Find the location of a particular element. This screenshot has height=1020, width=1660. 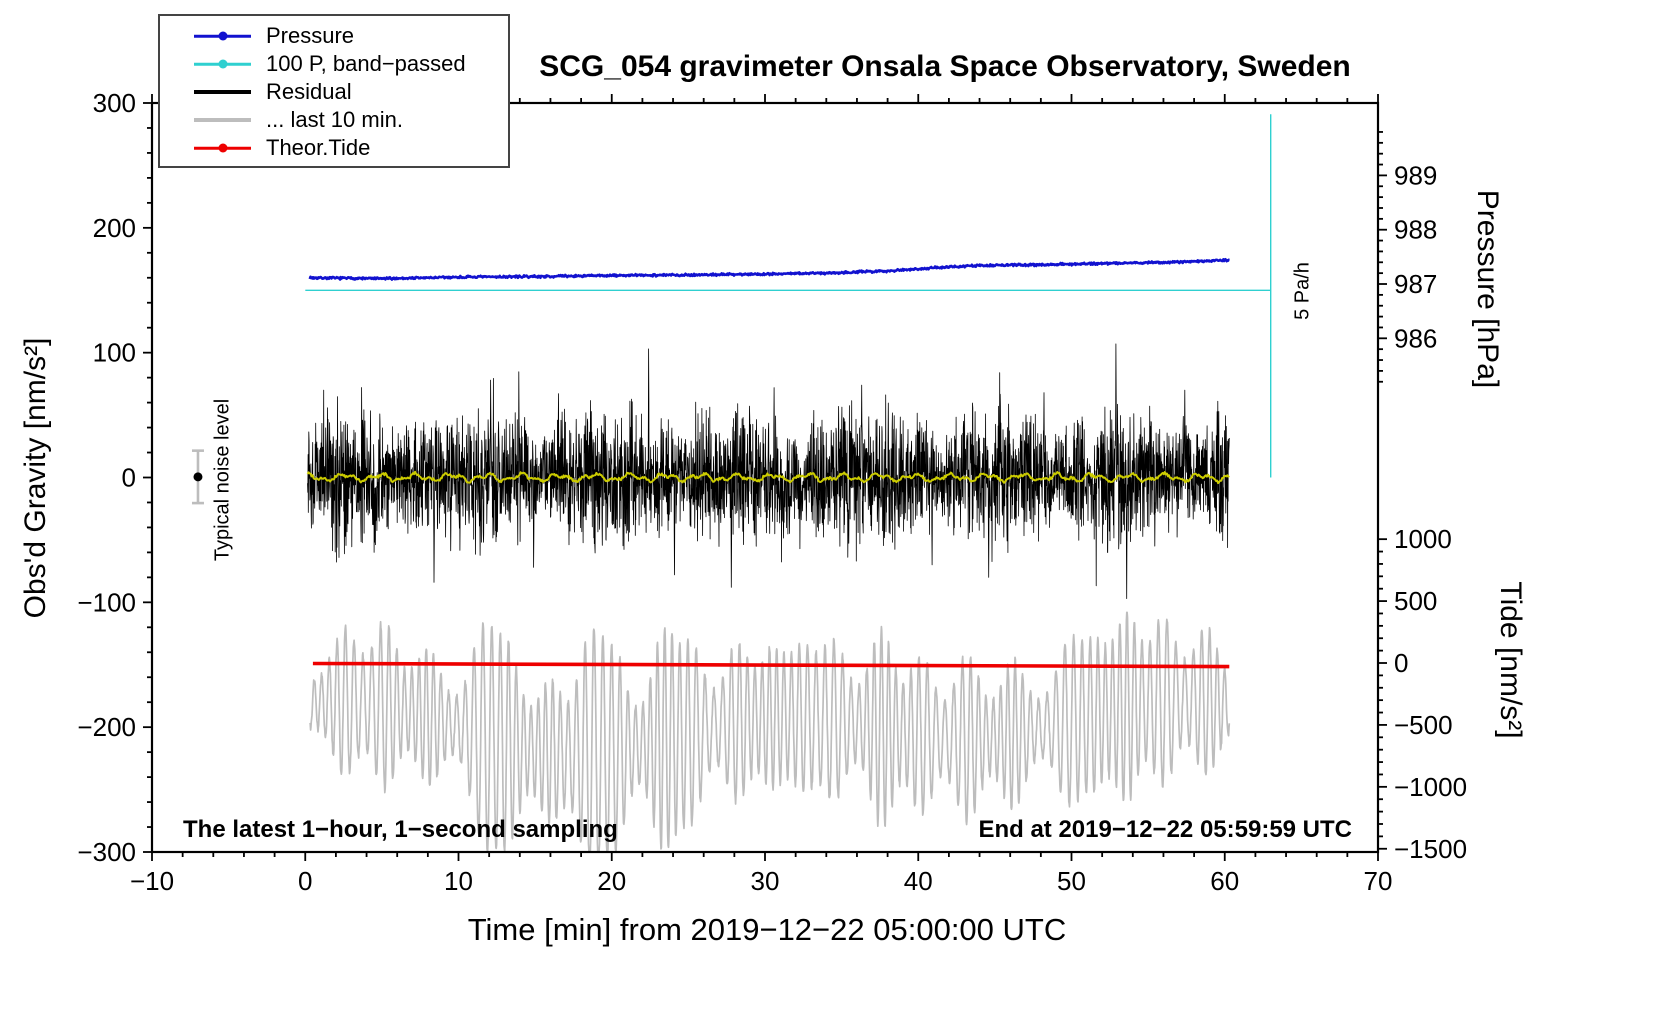

x-tick-label: 70 is located at coordinates (1378, 881).